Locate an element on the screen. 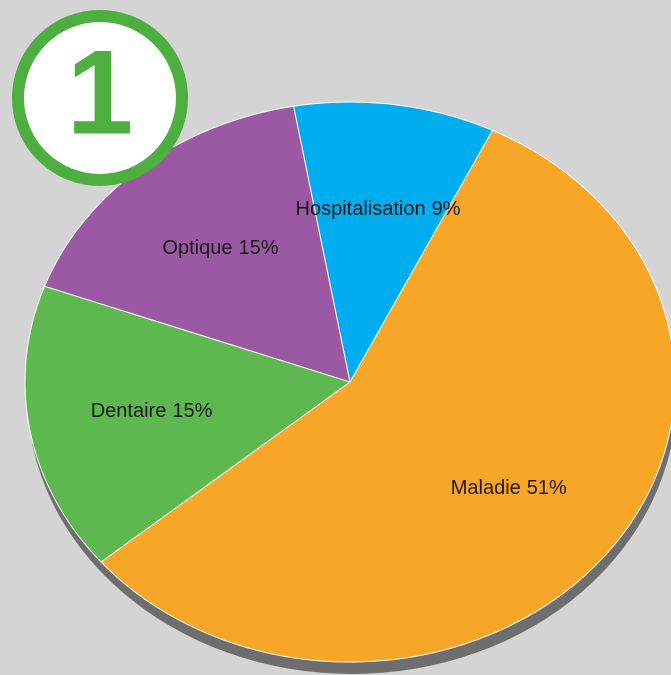 The width and height of the screenshot is (671, 675). slice-label: Hospitalisation 9% is located at coordinates (378, 209).